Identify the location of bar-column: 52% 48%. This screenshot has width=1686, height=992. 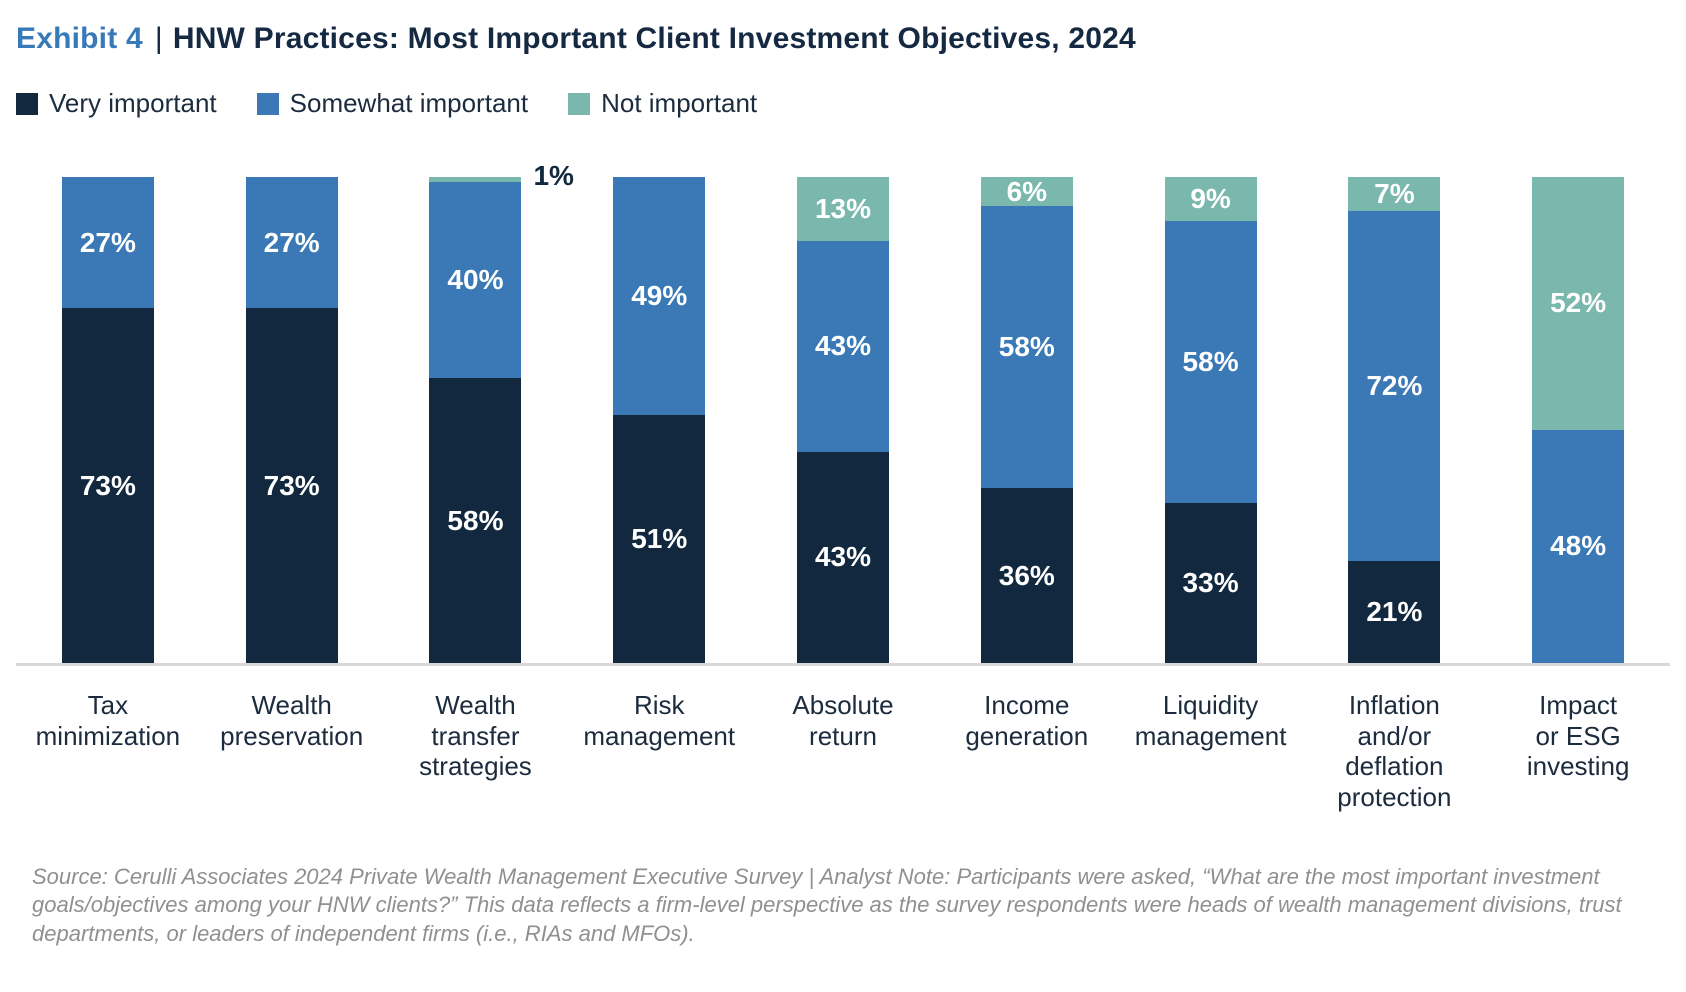
(1578, 420).